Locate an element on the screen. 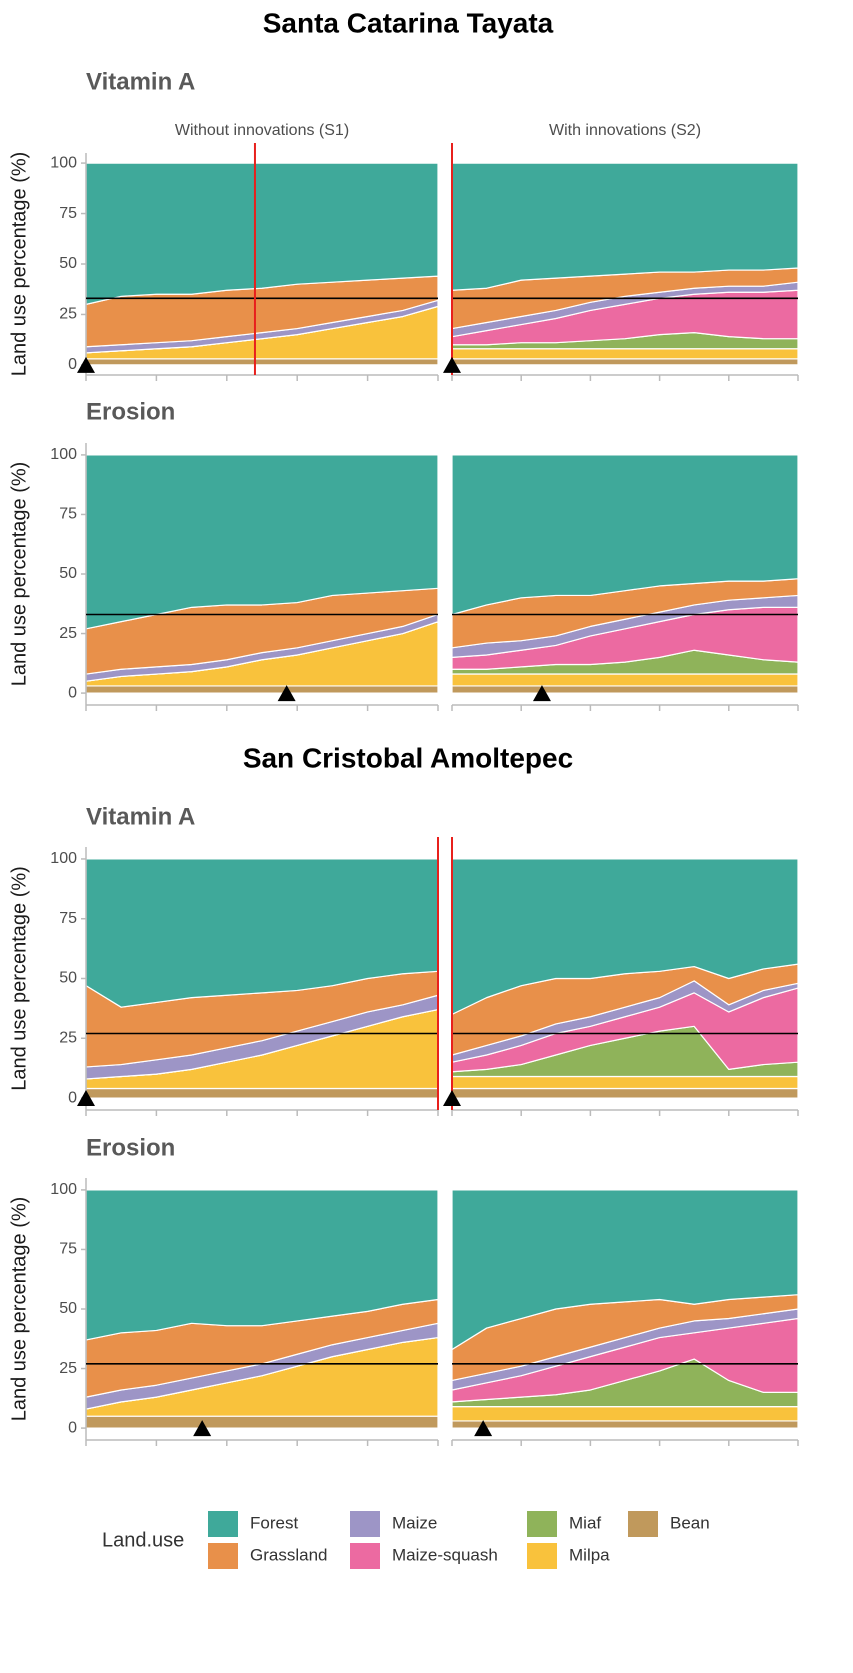 The height and width of the screenshot is (1673, 853). legend-label: Maize is located at coordinates (414, 1522).